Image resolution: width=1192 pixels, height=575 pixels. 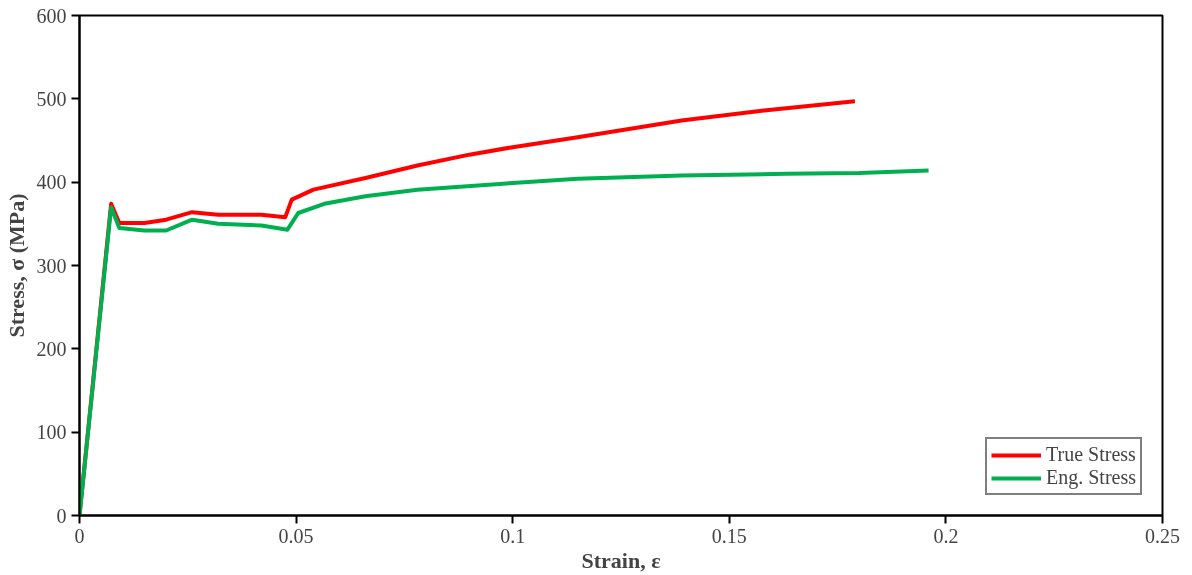 I want to click on y-axis-title: Stress, σ (MPa), so click(x=16, y=265).